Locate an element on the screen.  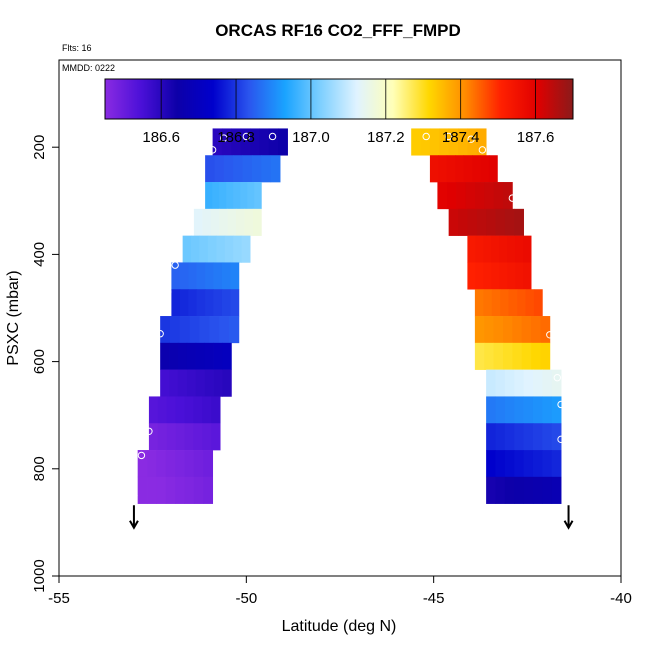
y-axis-label: PSXC (mbar) is located at coordinates (13, 317).